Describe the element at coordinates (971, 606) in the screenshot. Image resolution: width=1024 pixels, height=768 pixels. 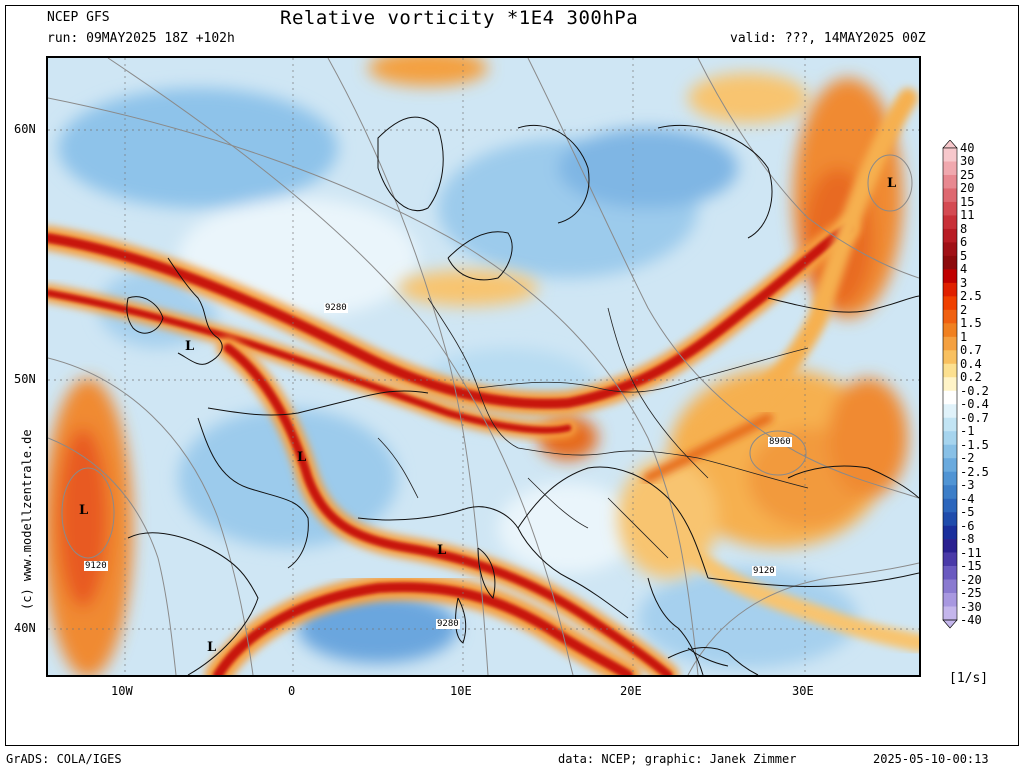
I see `colorbar-tick-label: -30` at that location.